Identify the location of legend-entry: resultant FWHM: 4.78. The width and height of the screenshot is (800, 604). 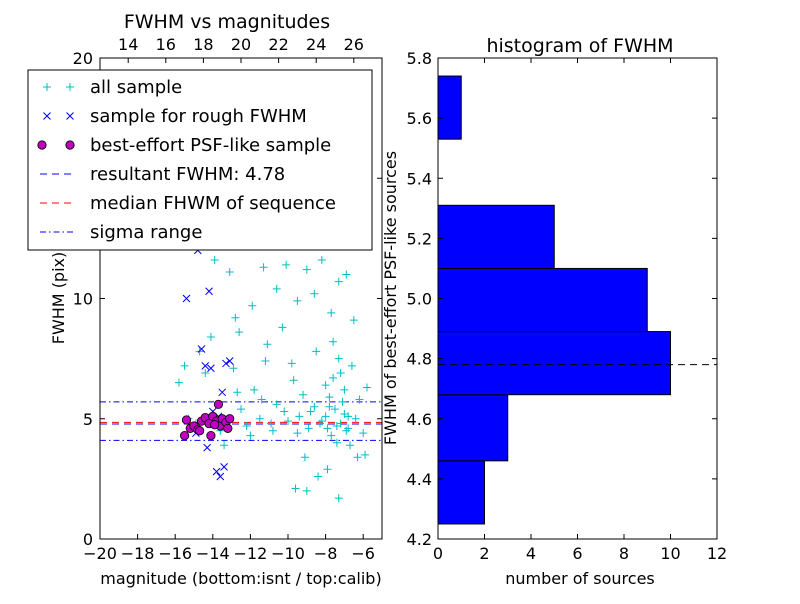
(162, 174).